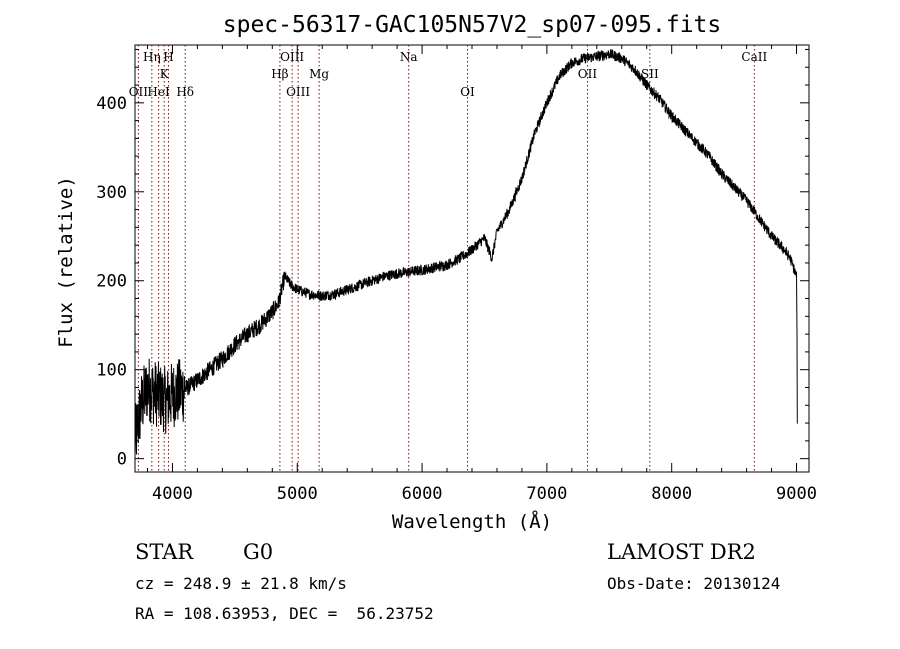 The height and width of the screenshot is (649, 900). What do you see at coordinates (467, 92) in the screenshot?
I see `spectral-line-label: OI` at bounding box center [467, 92].